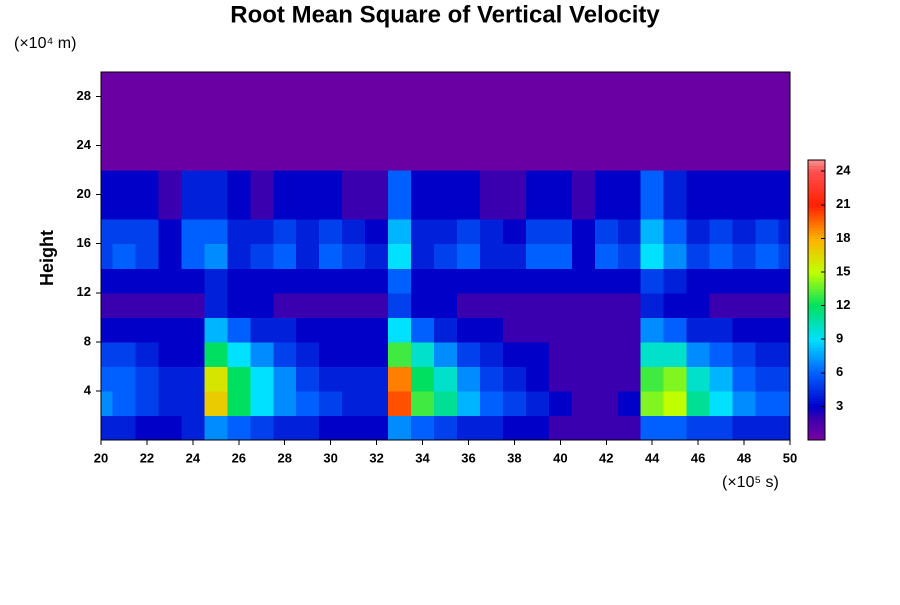  I want to click on colorbar-tick-label: 15, so click(843, 270).